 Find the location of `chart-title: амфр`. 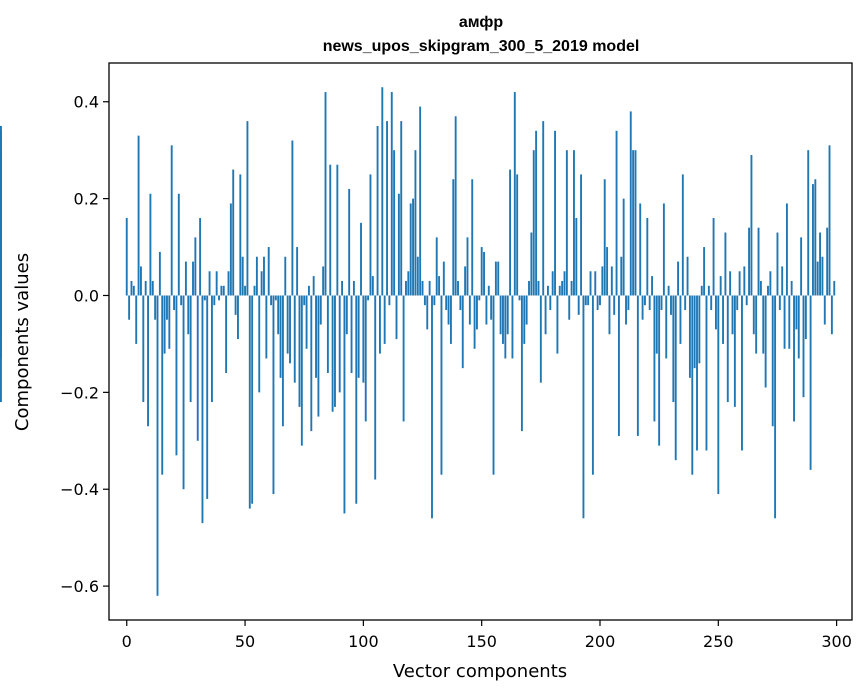

chart-title: амфр is located at coordinates (481, 22).